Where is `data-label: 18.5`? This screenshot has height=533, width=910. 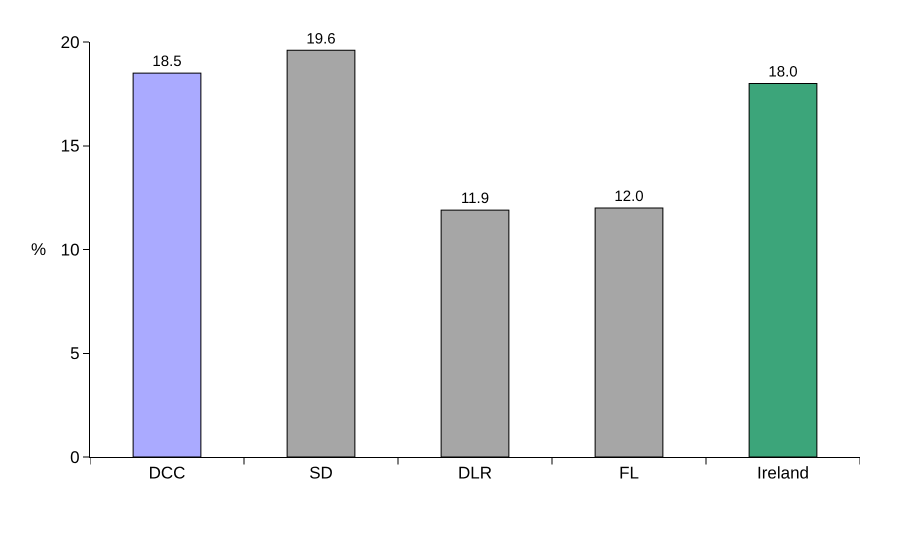
data-label: 18.5 is located at coordinates (167, 61).